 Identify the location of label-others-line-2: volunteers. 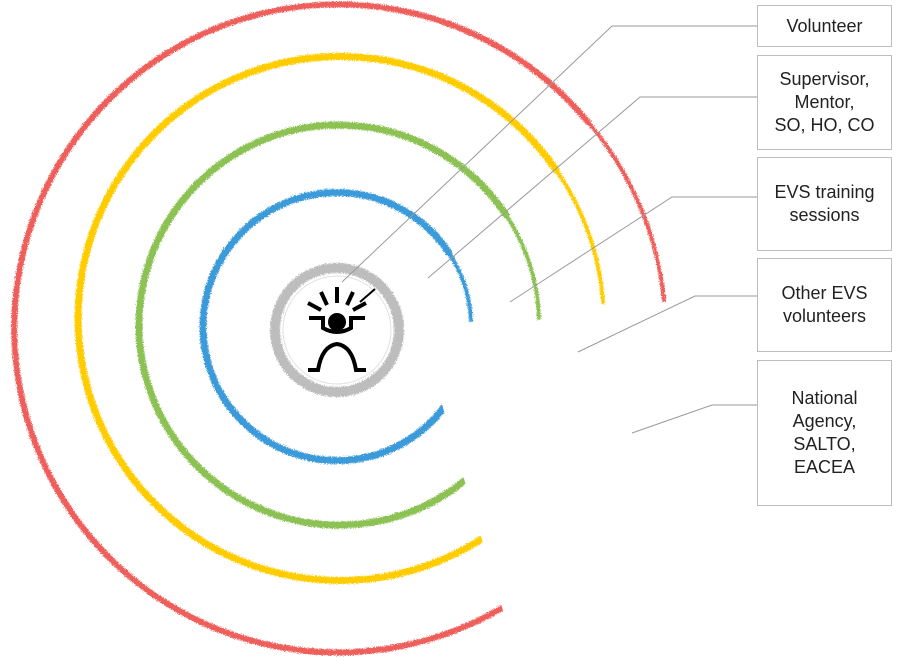
(824, 316).